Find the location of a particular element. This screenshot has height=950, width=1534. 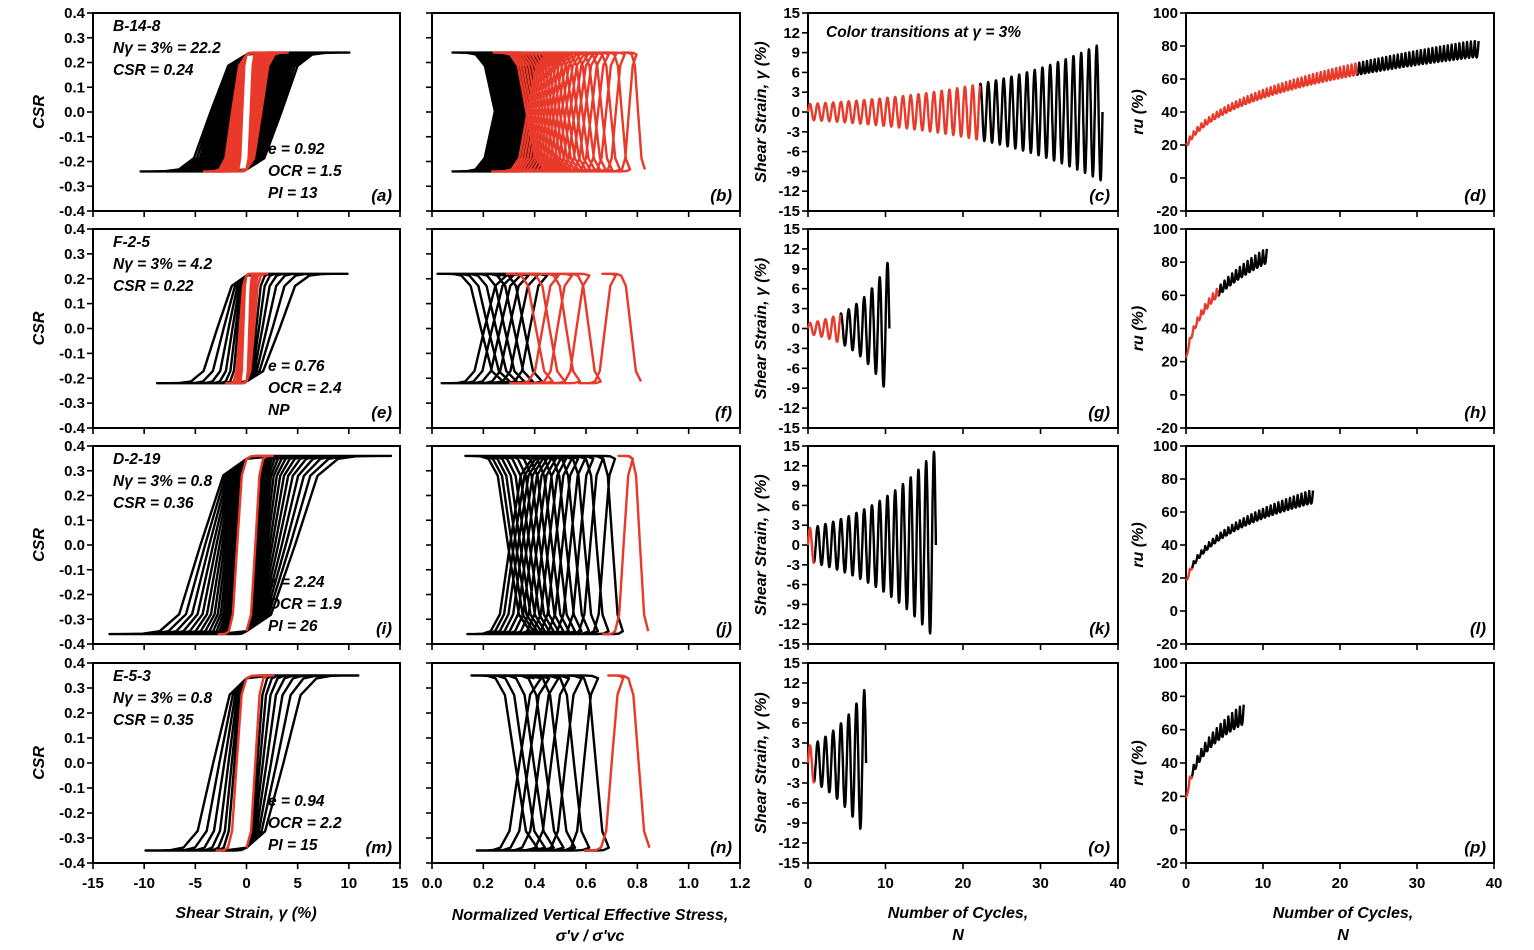

stress-path-n-post is located at coordinates (540, 763).